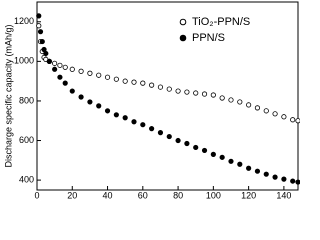  I want to click on y-tick-label: 800, so click(26, 100).